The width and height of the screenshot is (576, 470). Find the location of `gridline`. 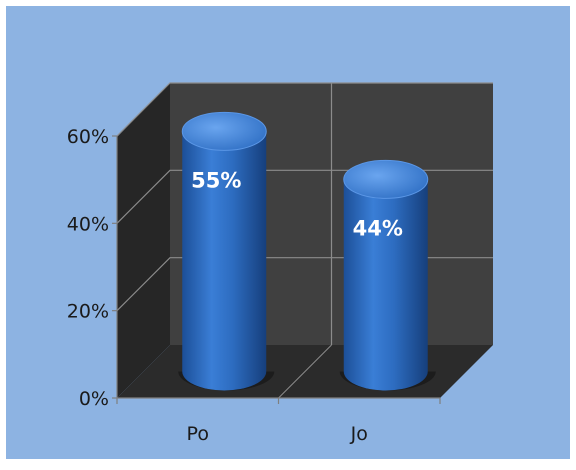

gridline is located at coordinates (304, 109).